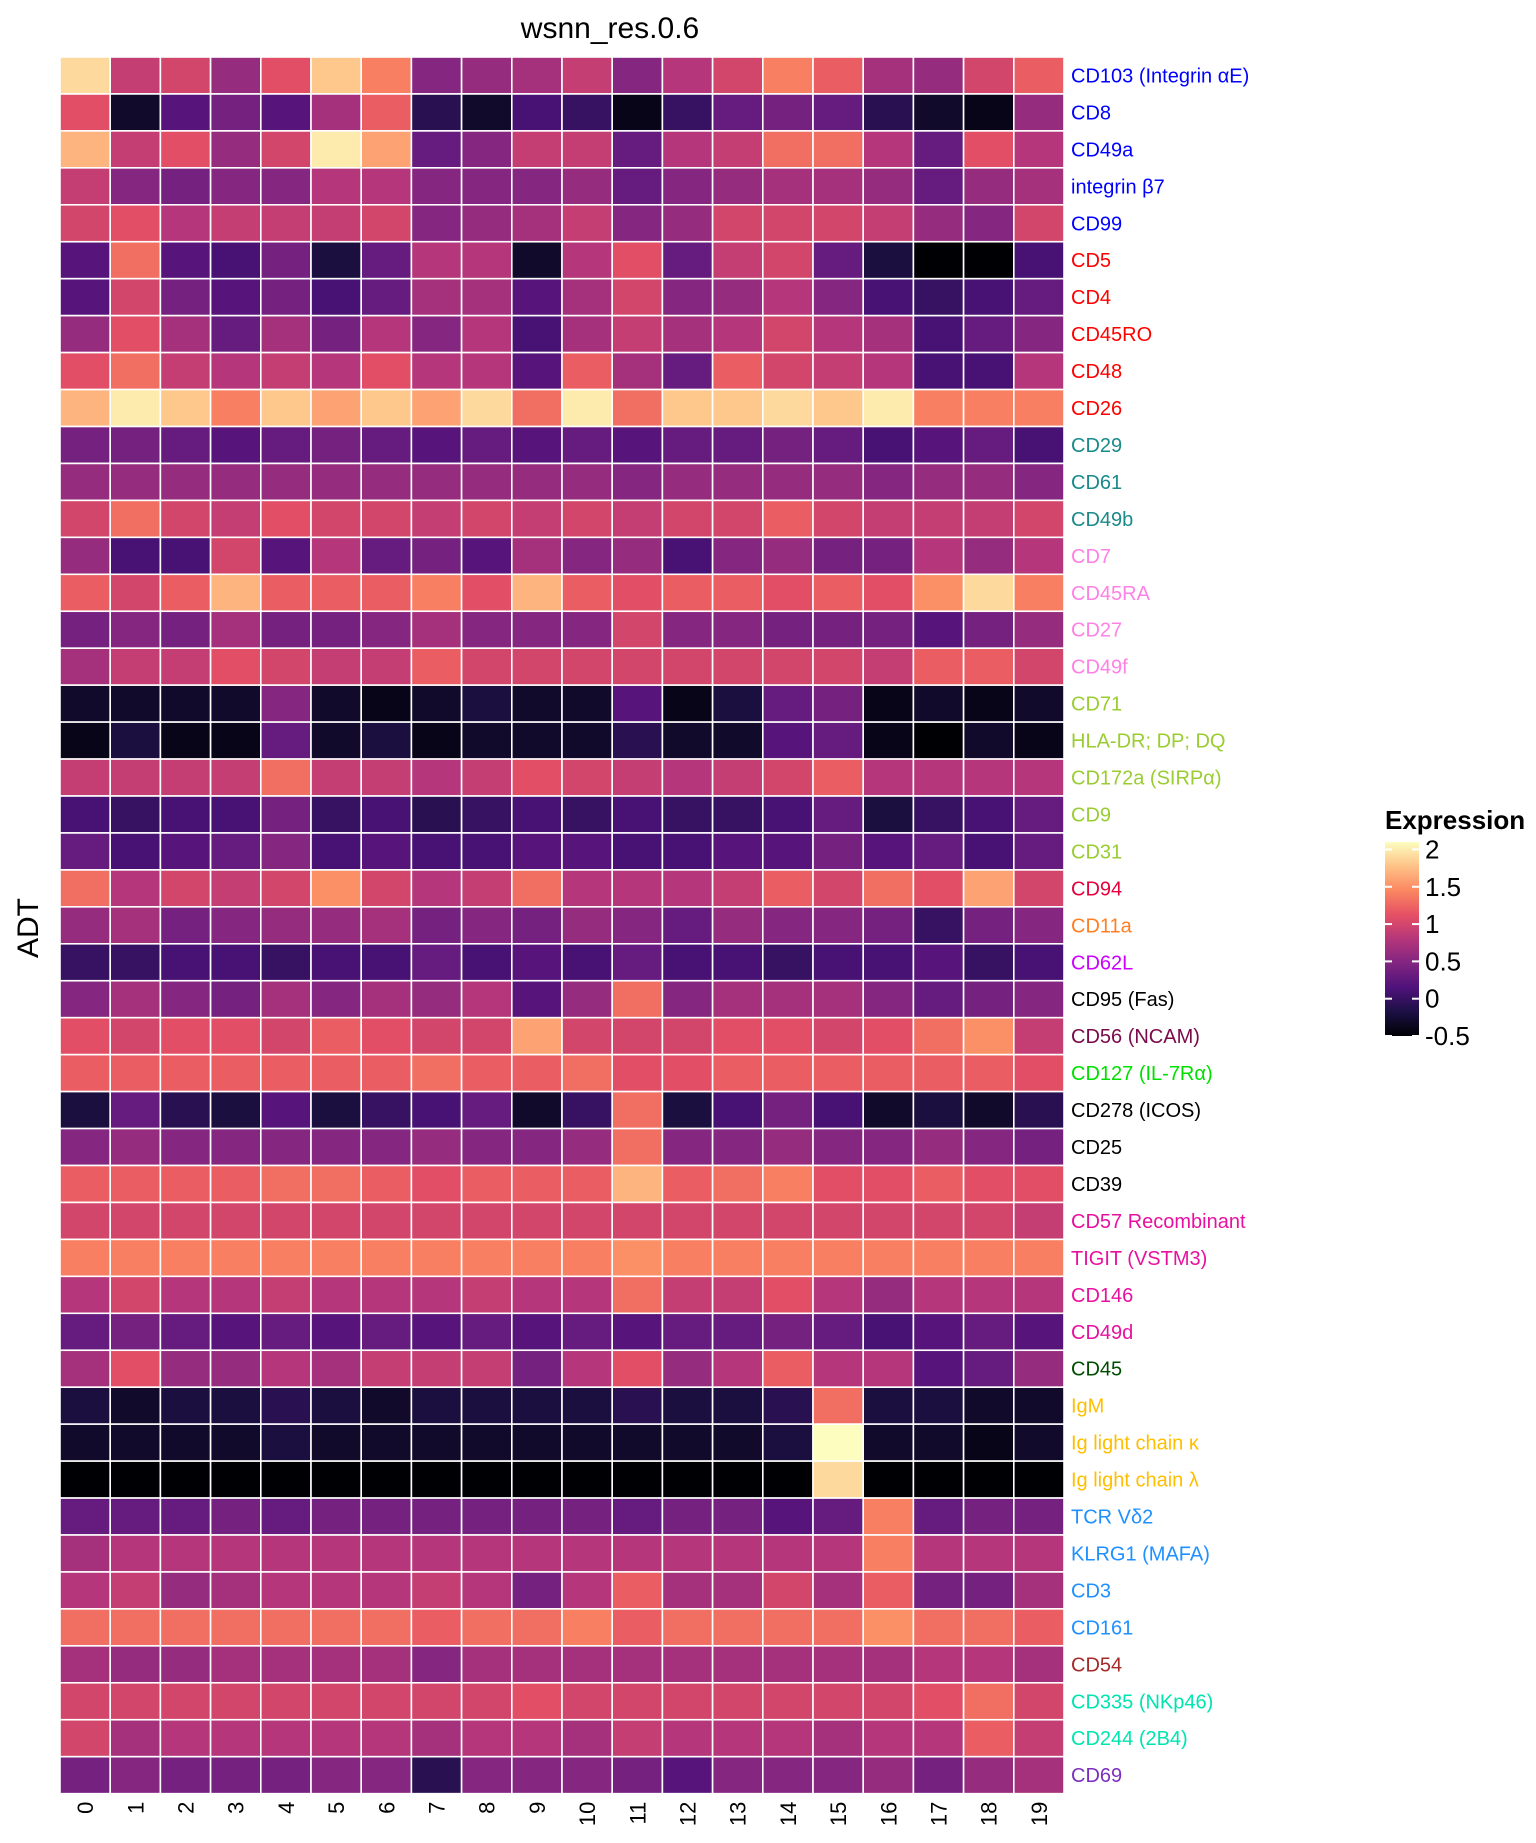 Image resolution: width=1536 pixels, height=1843 pixels. What do you see at coordinates (788, 1814) in the screenshot?
I see `column-label: 14` at bounding box center [788, 1814].